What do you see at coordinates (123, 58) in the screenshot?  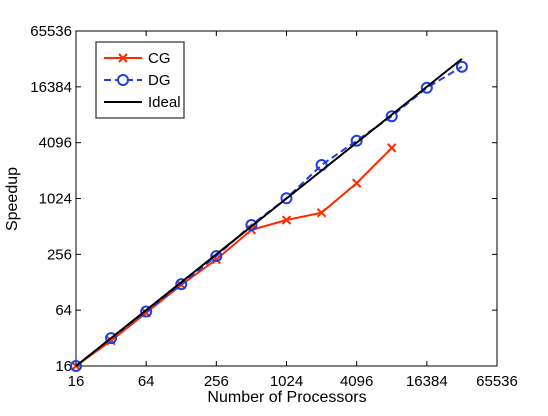 I see `legend-marker-cg` at bounding box center [123, 58].